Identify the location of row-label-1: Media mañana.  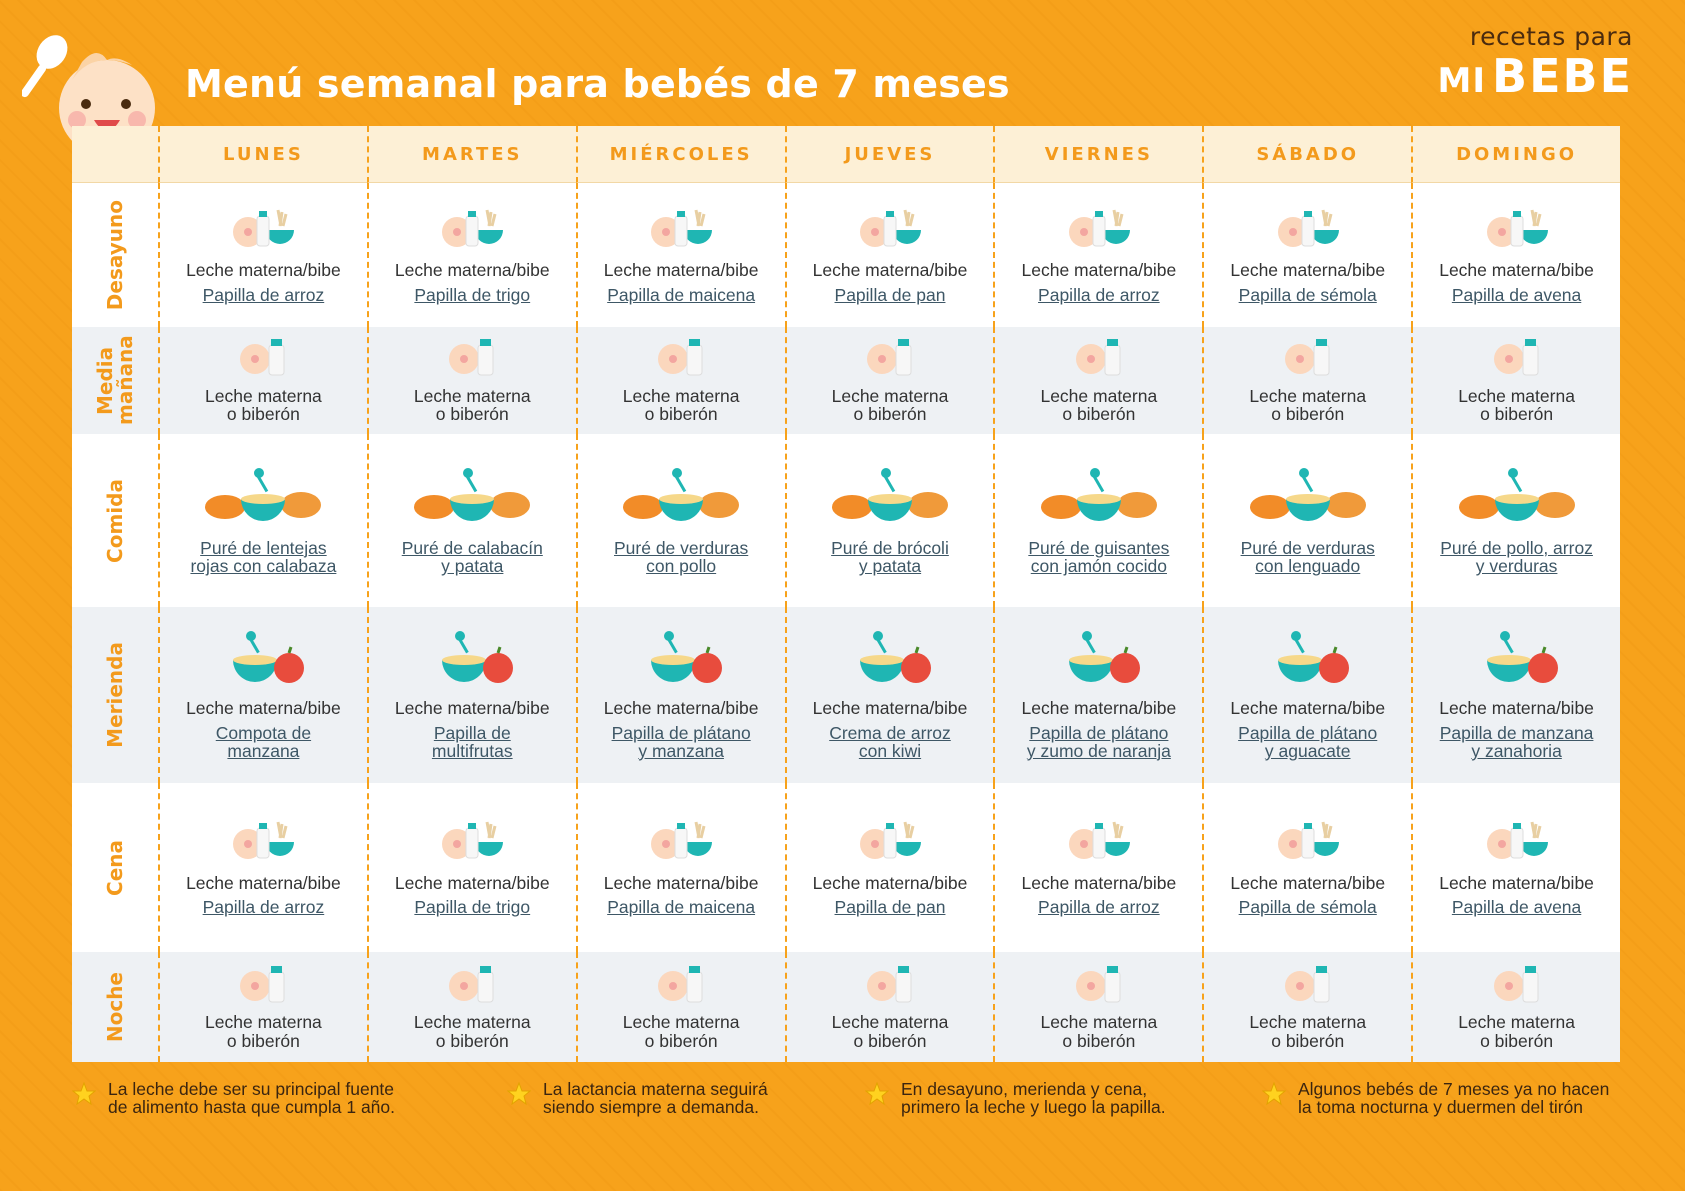
(115, 380).